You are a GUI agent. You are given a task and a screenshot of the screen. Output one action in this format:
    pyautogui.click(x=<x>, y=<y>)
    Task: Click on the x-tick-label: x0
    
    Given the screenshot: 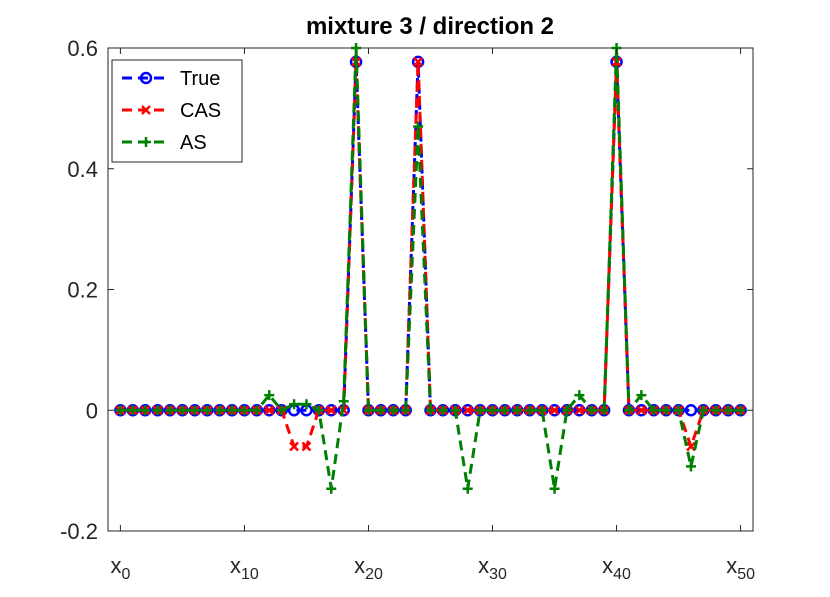 What is the action you would take?
    pyautogui.click(x=120, y=568)
    